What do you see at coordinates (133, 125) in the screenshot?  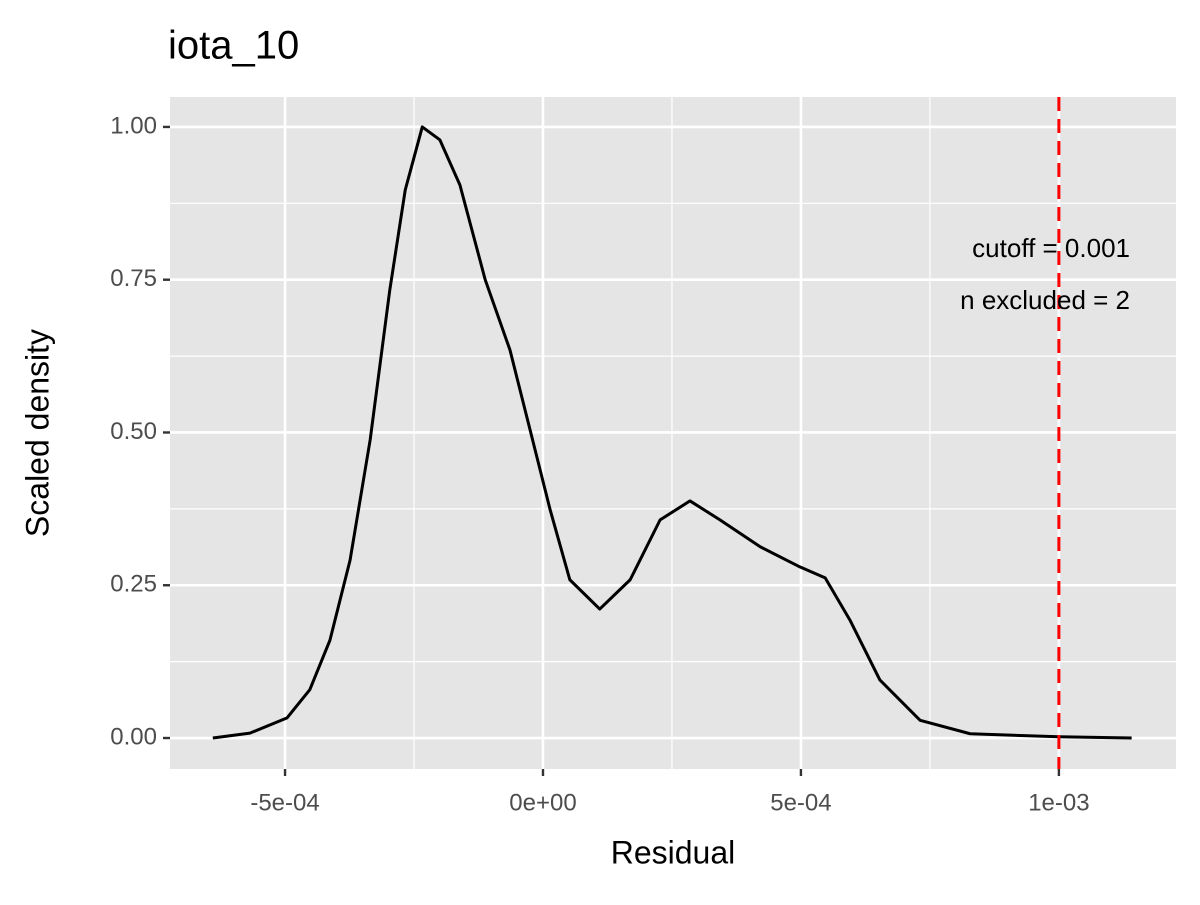 I see `y-tick-label: 1.00` at bounding box center [133, 125].